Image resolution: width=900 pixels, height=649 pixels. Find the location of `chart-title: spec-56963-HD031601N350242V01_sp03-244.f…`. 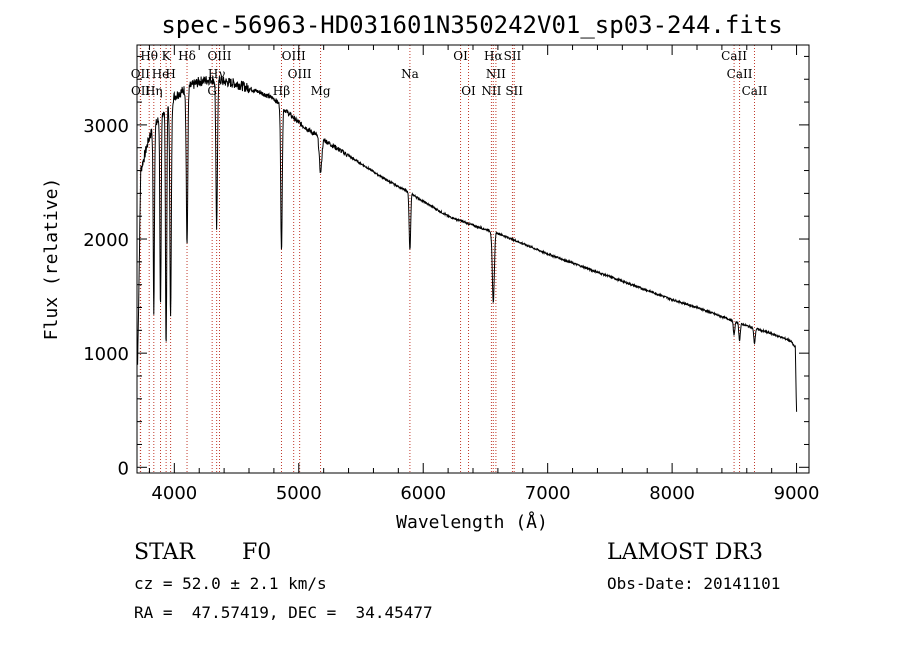

chart-title: spec-56963-HD031601N350242V01_sp03-244.f… is located at coordinates (471, 25).